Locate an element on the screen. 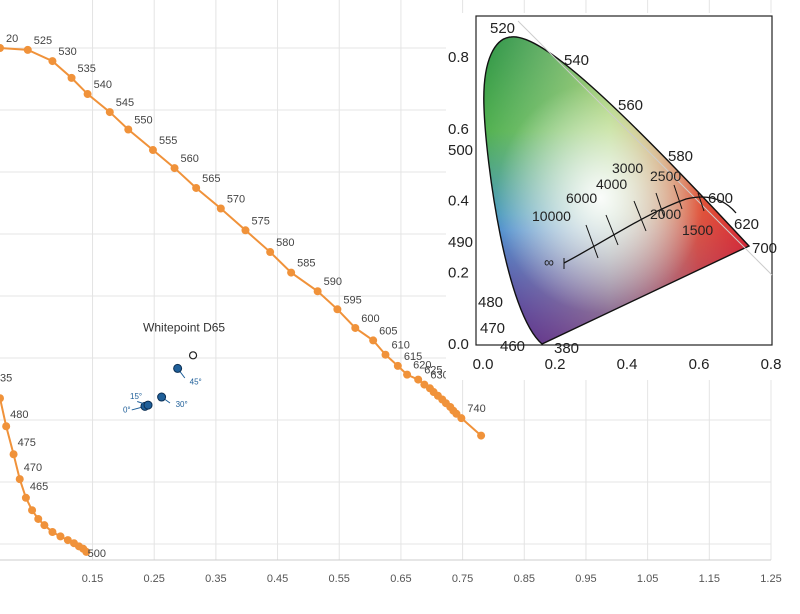  planckian-locus is located at coordinates (650, 230).